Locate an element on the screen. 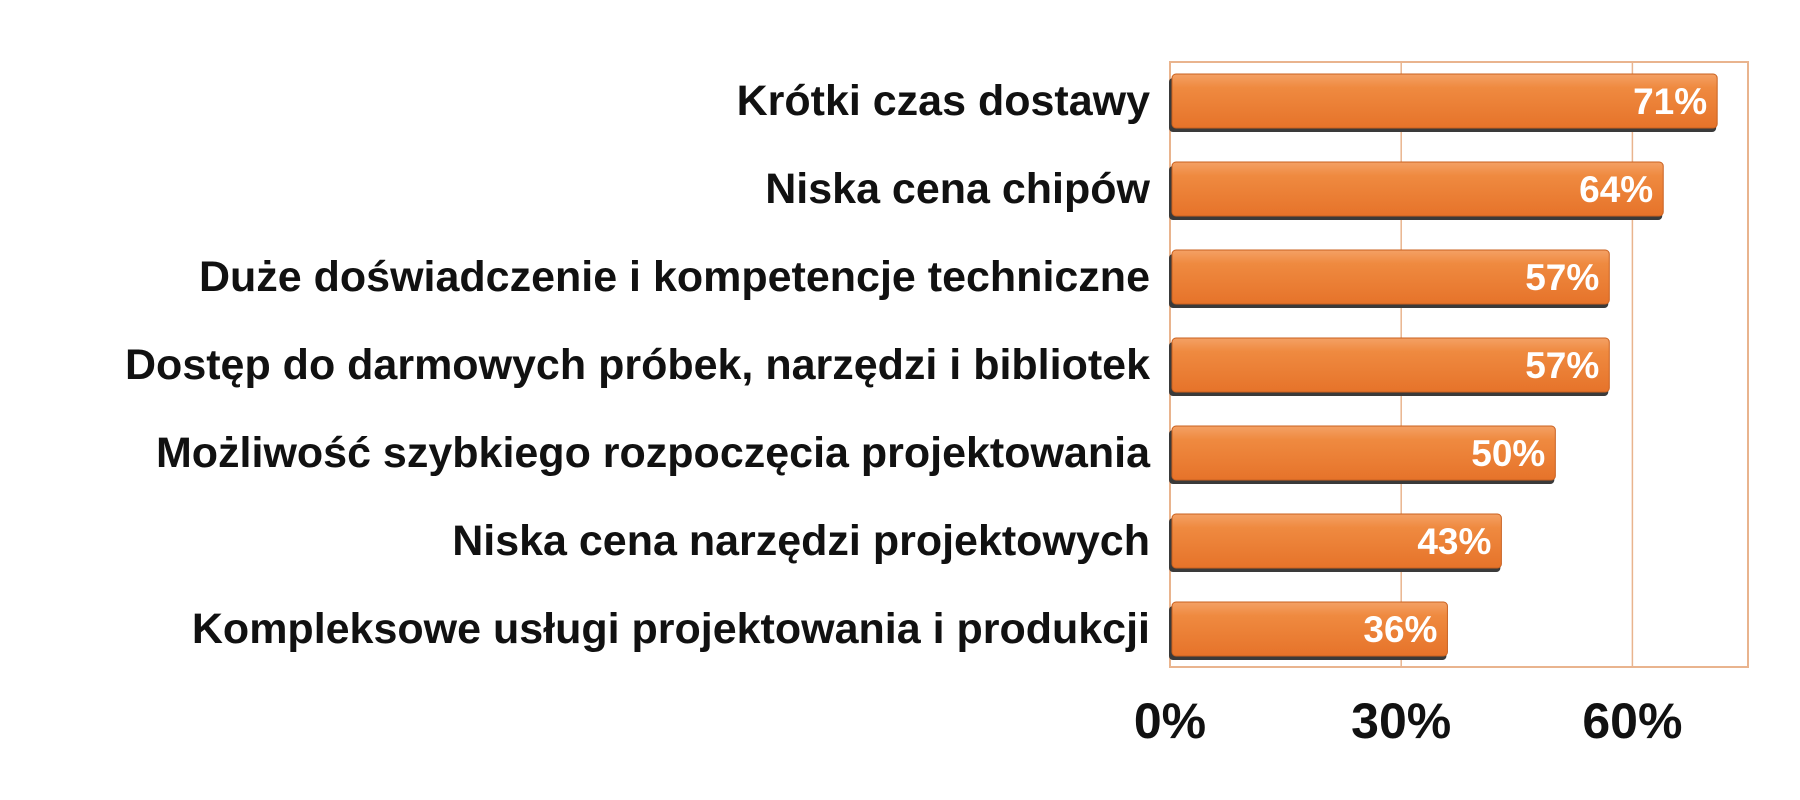  bar-group: 71% is located at coordinates (1443, 102).